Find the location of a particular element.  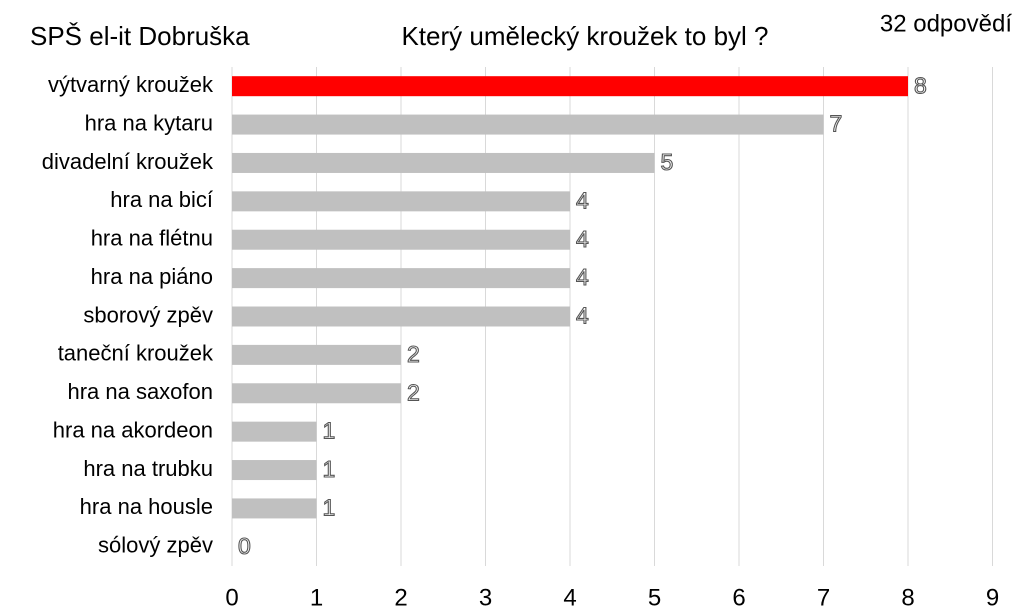

x-tick-label: 7 is located at coordinates (823, 596).